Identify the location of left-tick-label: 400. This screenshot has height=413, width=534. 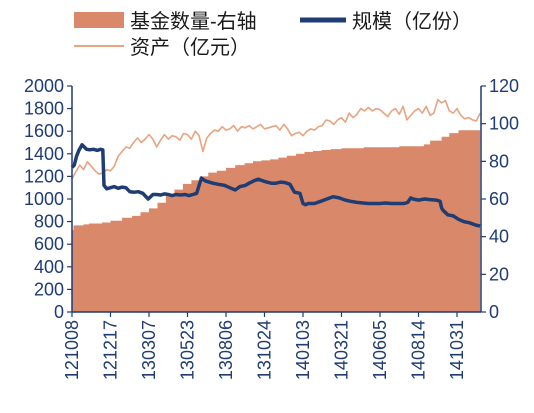
(49, 267).